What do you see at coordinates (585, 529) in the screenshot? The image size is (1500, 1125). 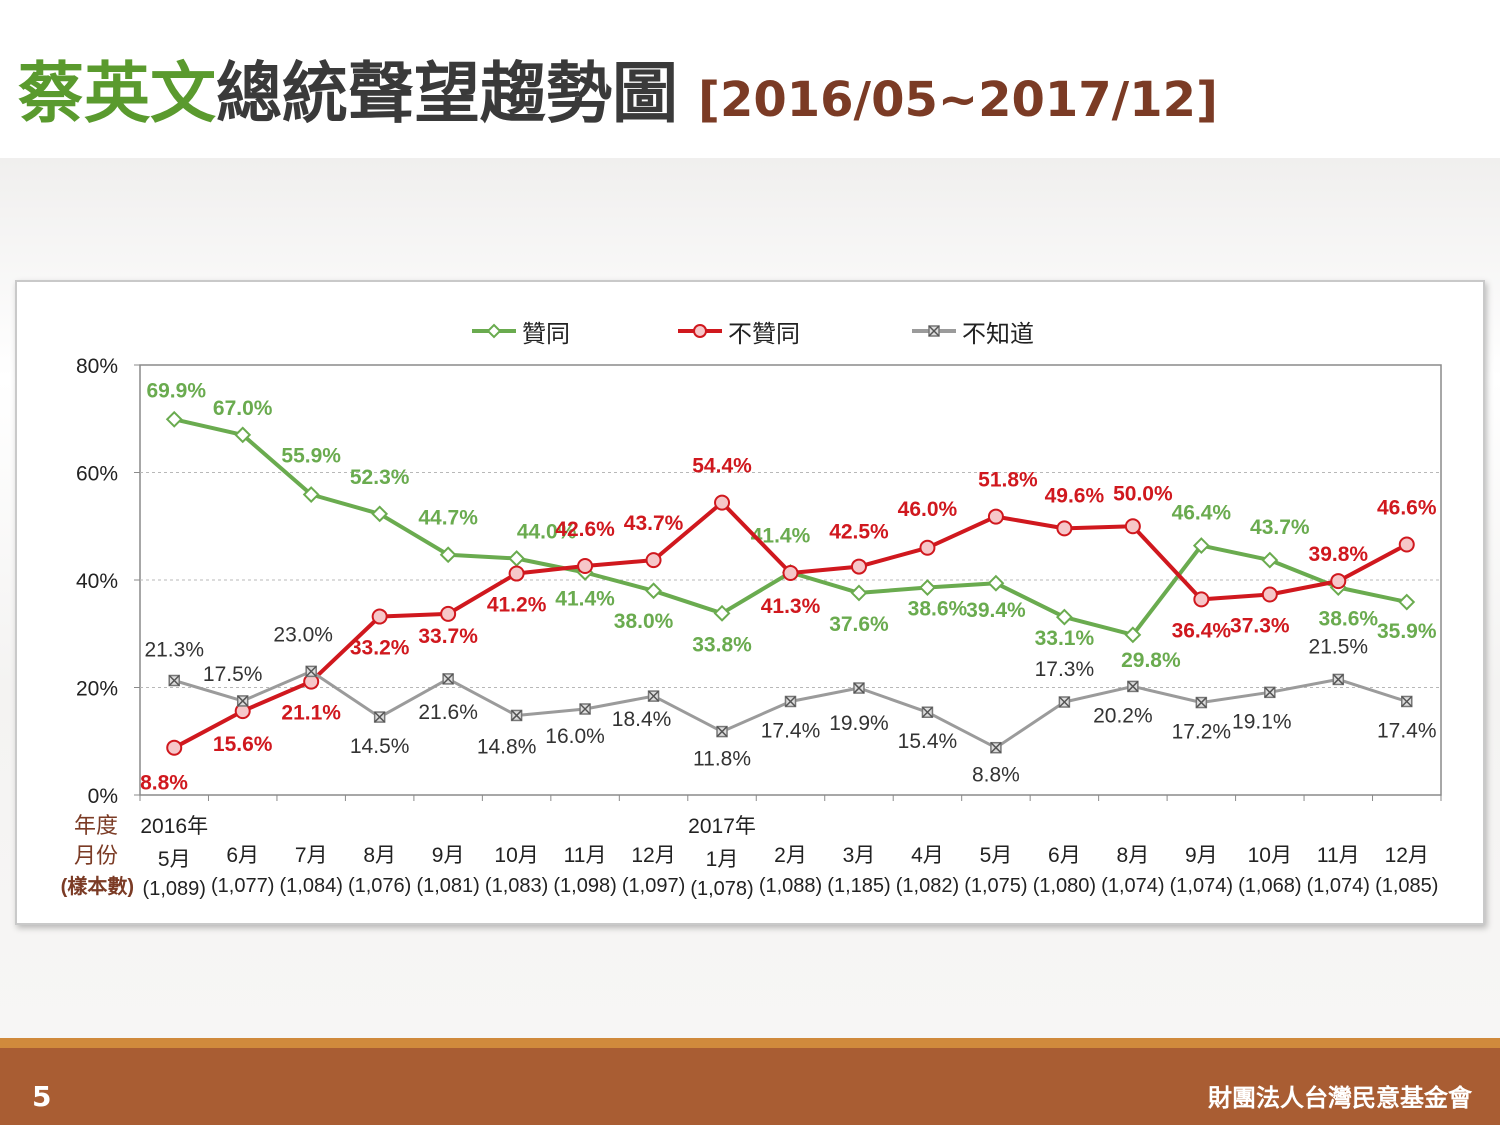 I see `data-label-disapprove: 42.6%` at bounding box center [585, 529].